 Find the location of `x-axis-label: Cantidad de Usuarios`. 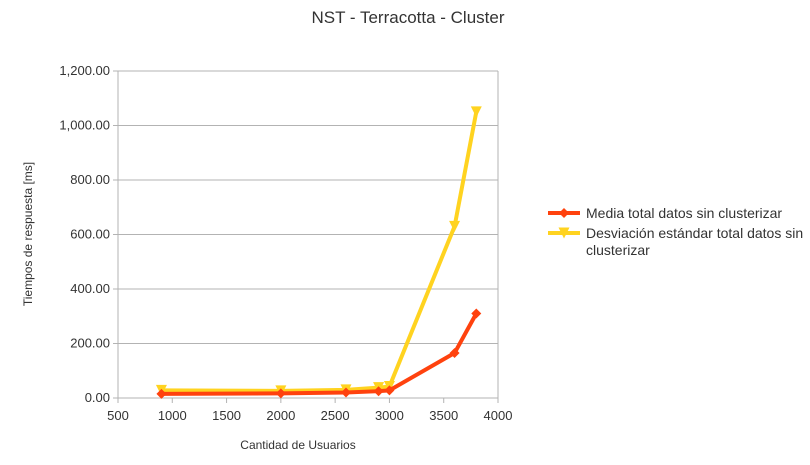

x-axis-label: Cantidad de Usuarios is located at coordinates (297, 445).